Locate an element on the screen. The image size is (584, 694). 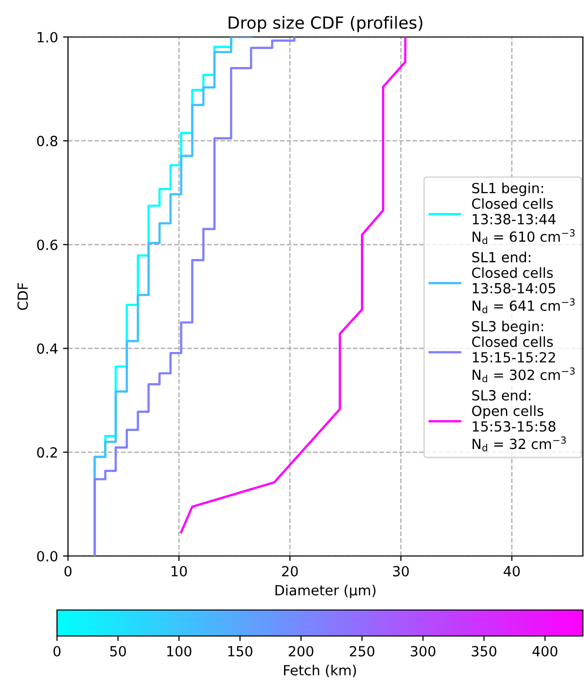
y-tick-label: 0.4 is located at coordinates (47, 348).